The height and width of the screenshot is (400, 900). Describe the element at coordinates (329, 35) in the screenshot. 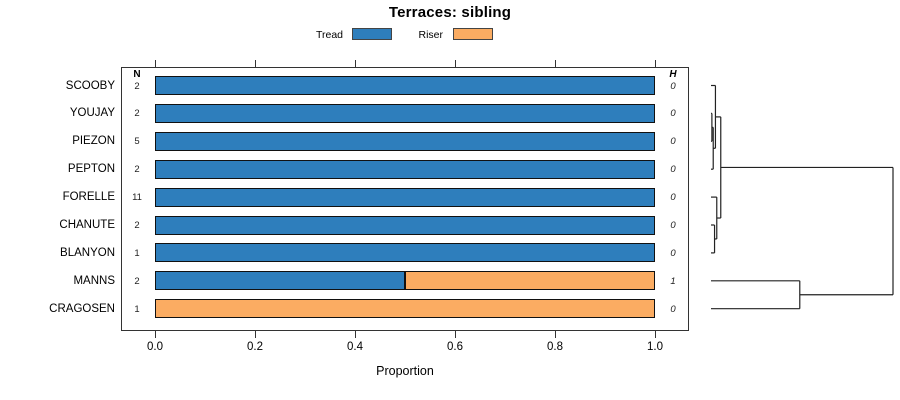

I see `legend-label-tread: Tread` at that location.